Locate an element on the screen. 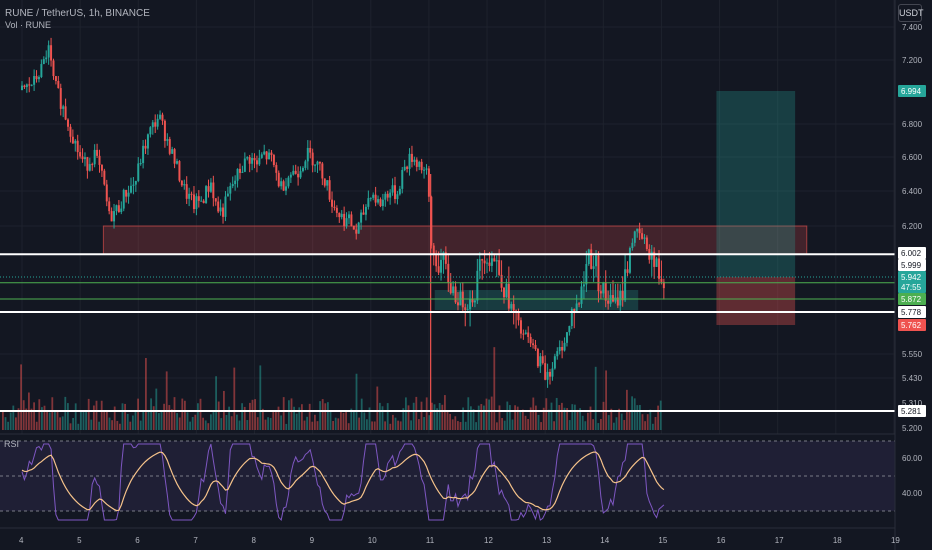  long-position-stop-zone is located at coordinates (756, 301).